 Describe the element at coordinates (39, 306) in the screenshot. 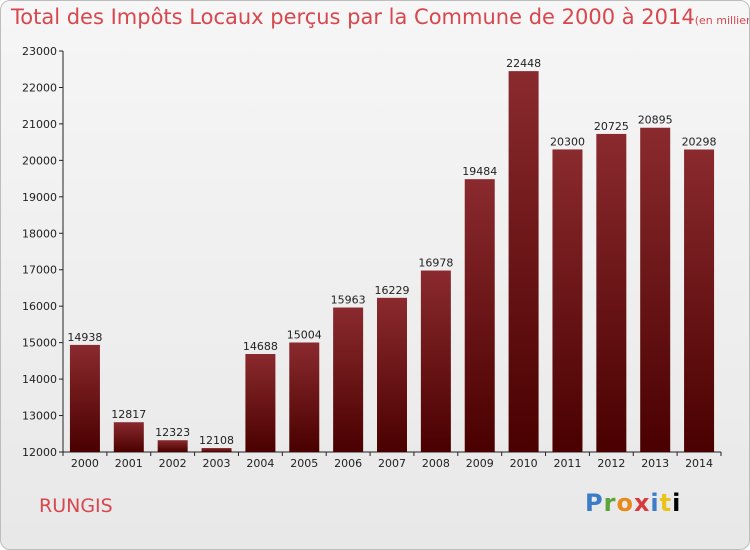

I see `y-tick-label: 16000` at that location.